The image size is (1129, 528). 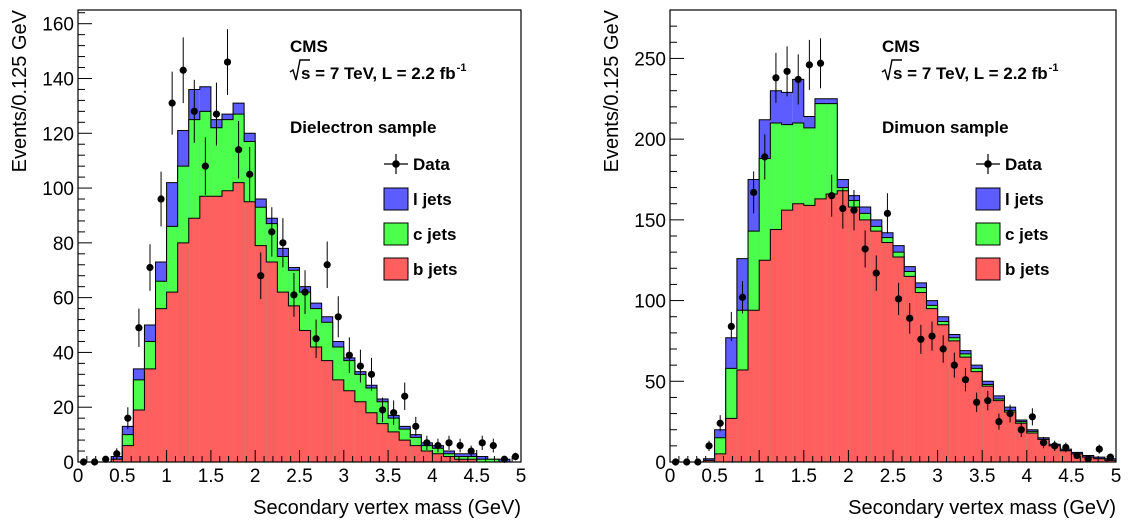 I want to click on legend-swatch-c-jets, so click(x=988, y=234).